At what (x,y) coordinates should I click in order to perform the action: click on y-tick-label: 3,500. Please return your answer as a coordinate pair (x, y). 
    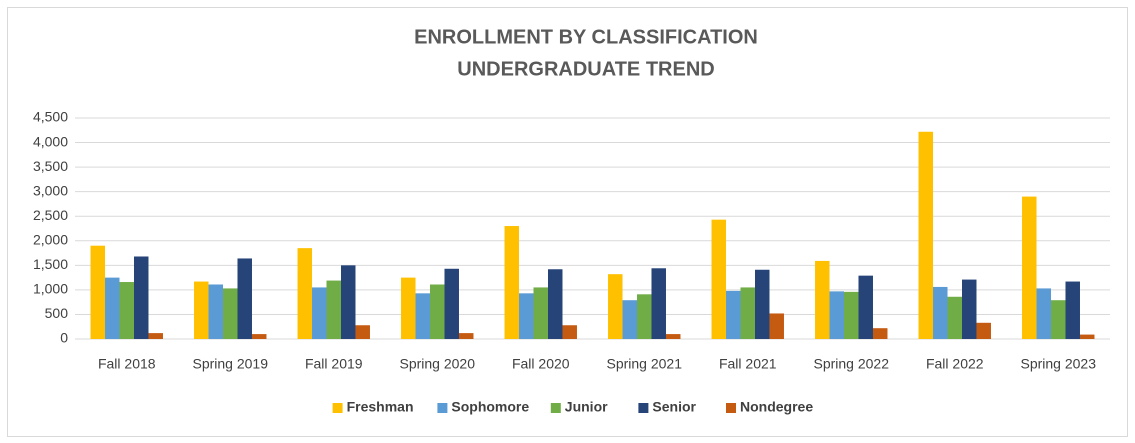
    Looking at the image, I should click on (50, 166).